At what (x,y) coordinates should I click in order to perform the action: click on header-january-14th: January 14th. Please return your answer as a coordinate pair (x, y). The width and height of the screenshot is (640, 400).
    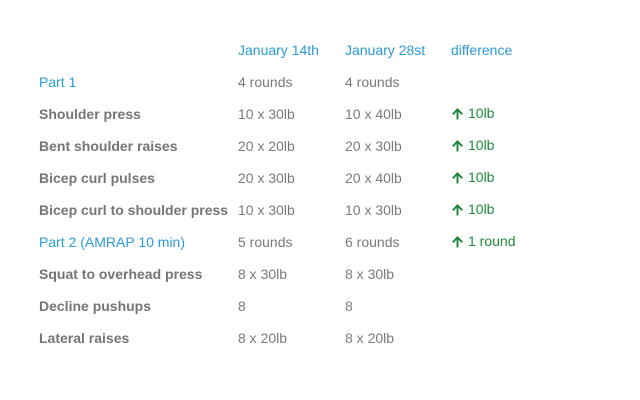
    Looking at the image, I should click on (278, 50).